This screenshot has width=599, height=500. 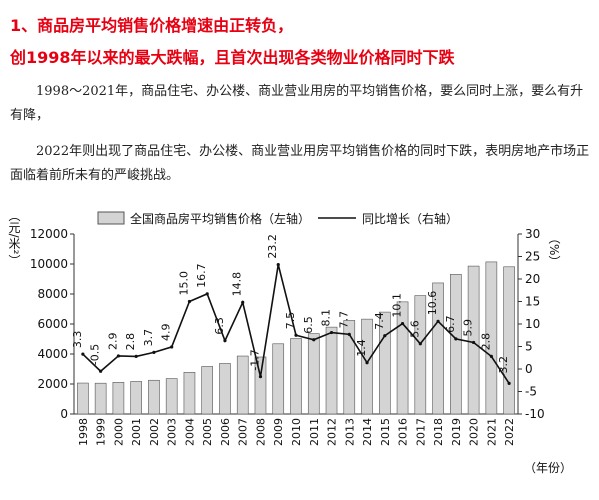 What do you see at coordinates (420, 432) in the screenshot?
I see `x-tick-label: 2017` at bounding box center [420, 432].